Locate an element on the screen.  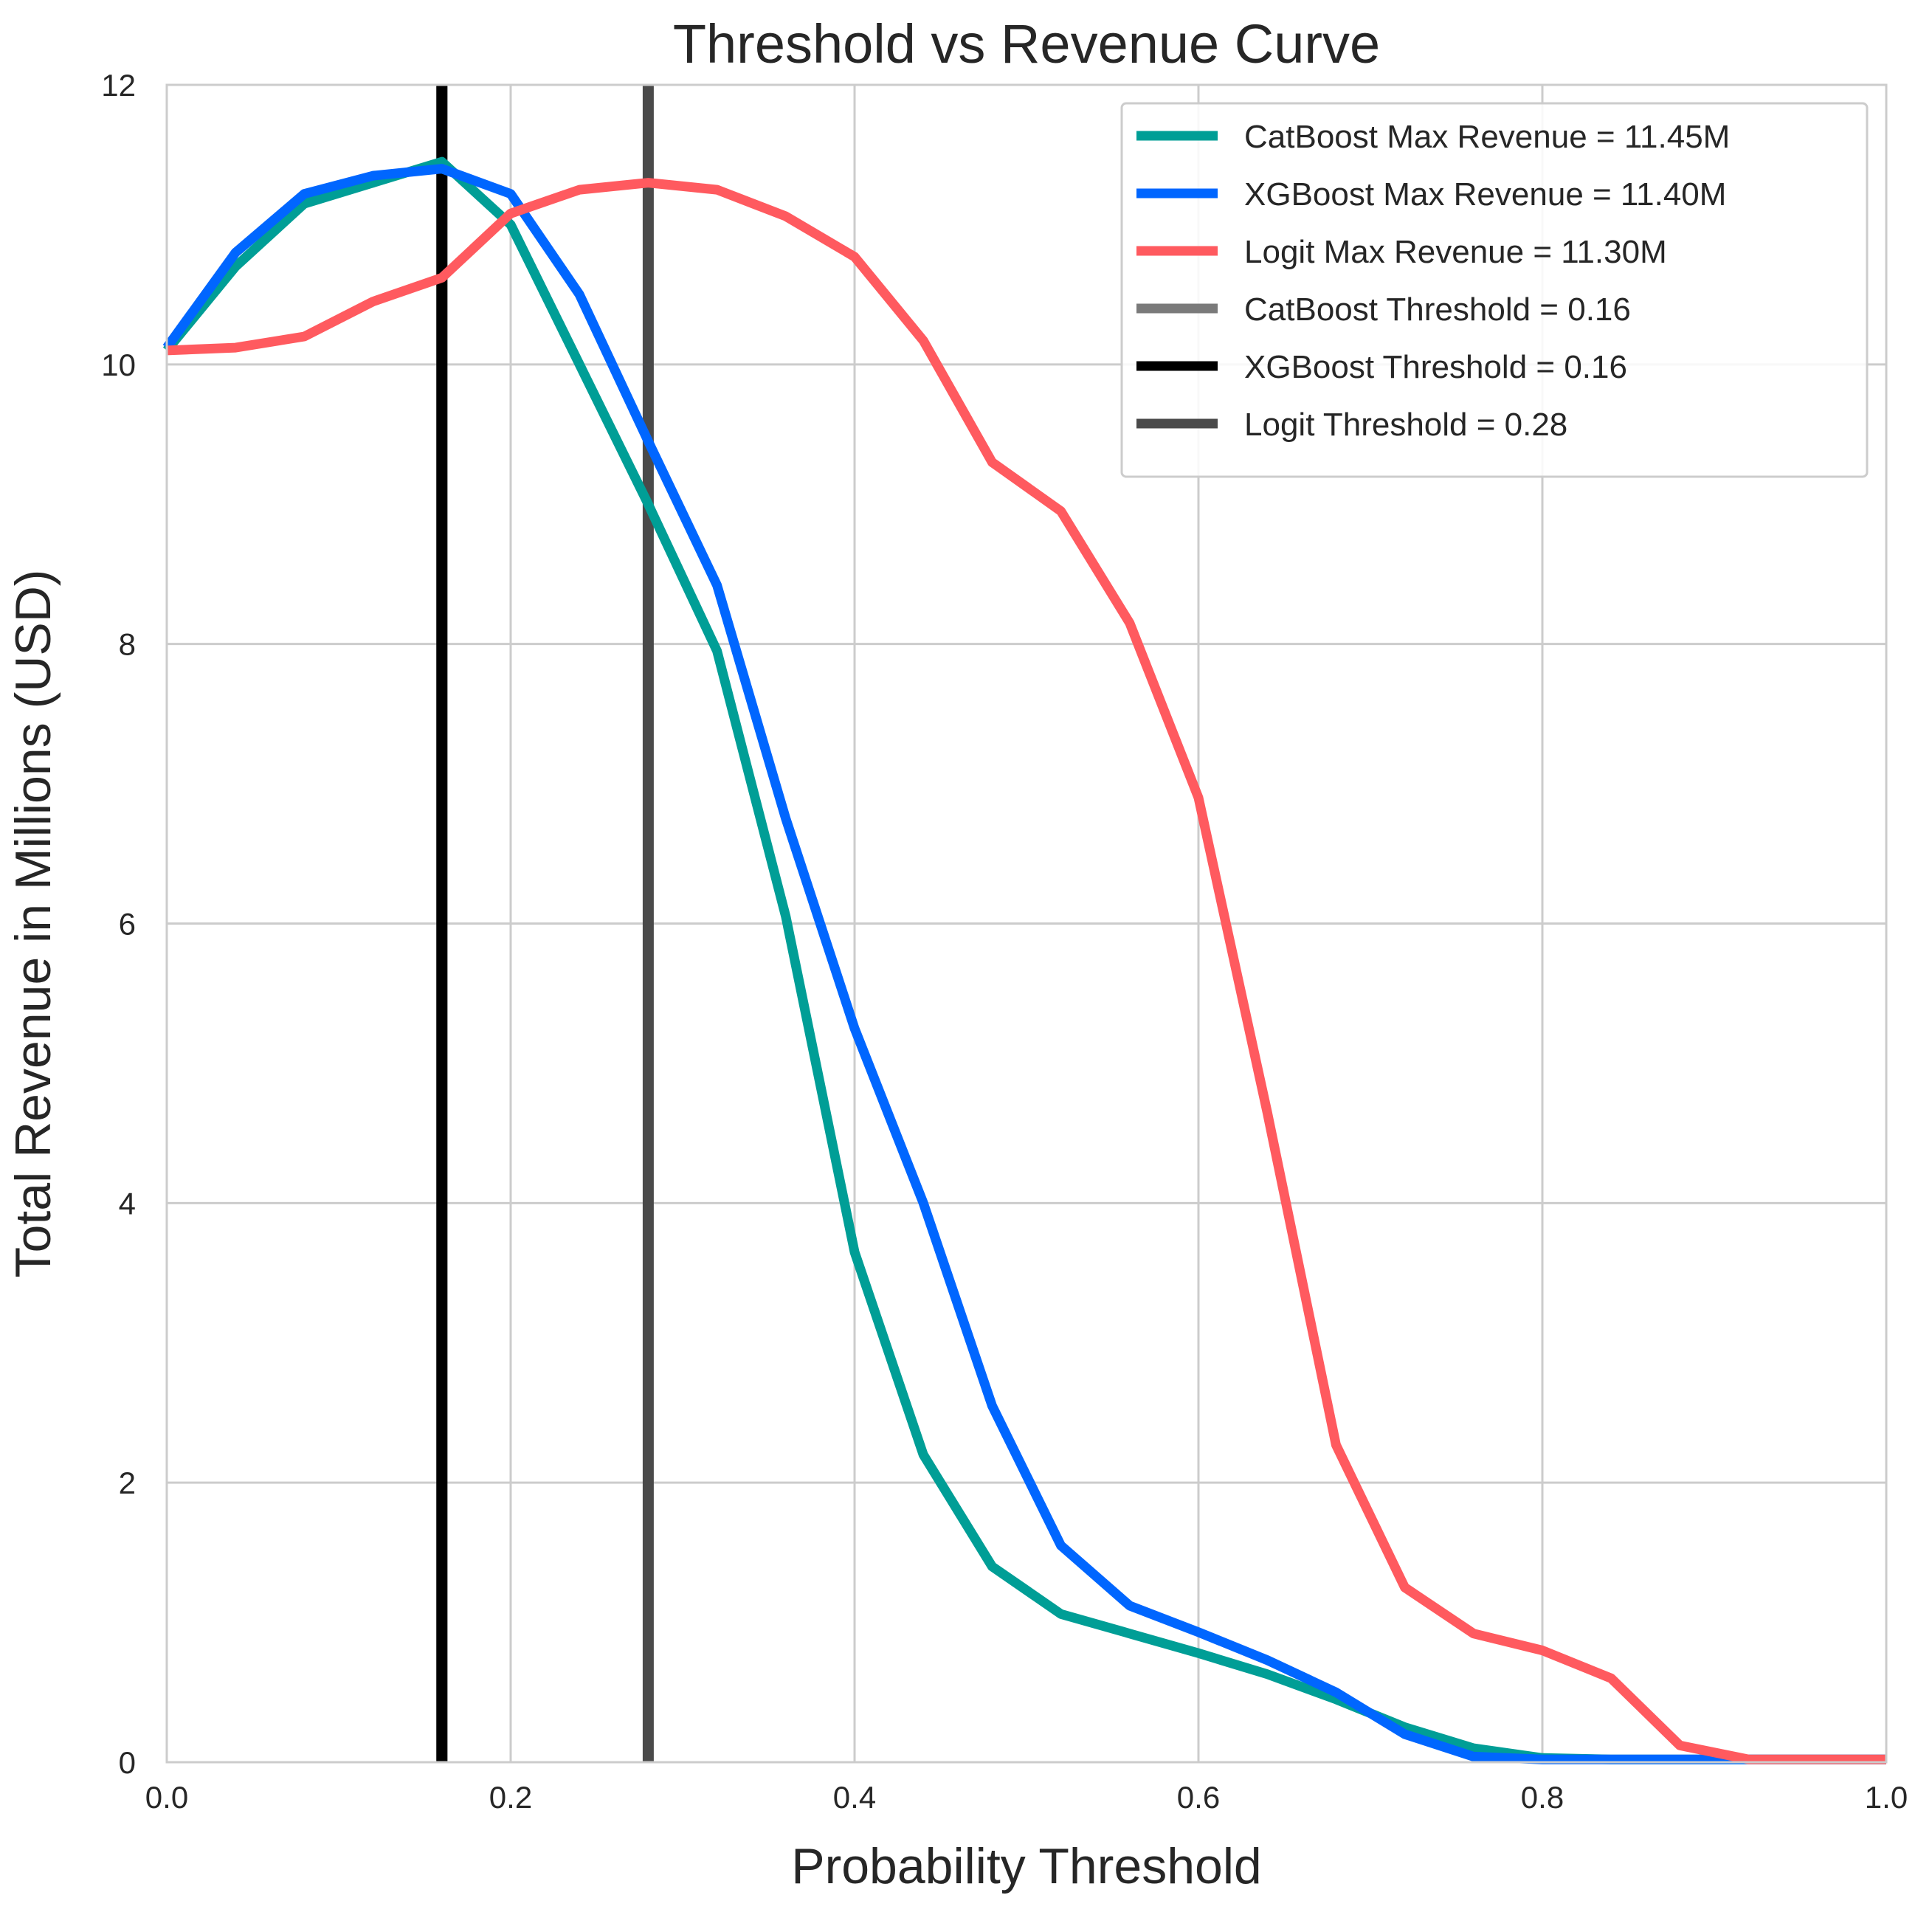
x-axis-label: Probability Threshold is located at coordinates (1026, 1866).